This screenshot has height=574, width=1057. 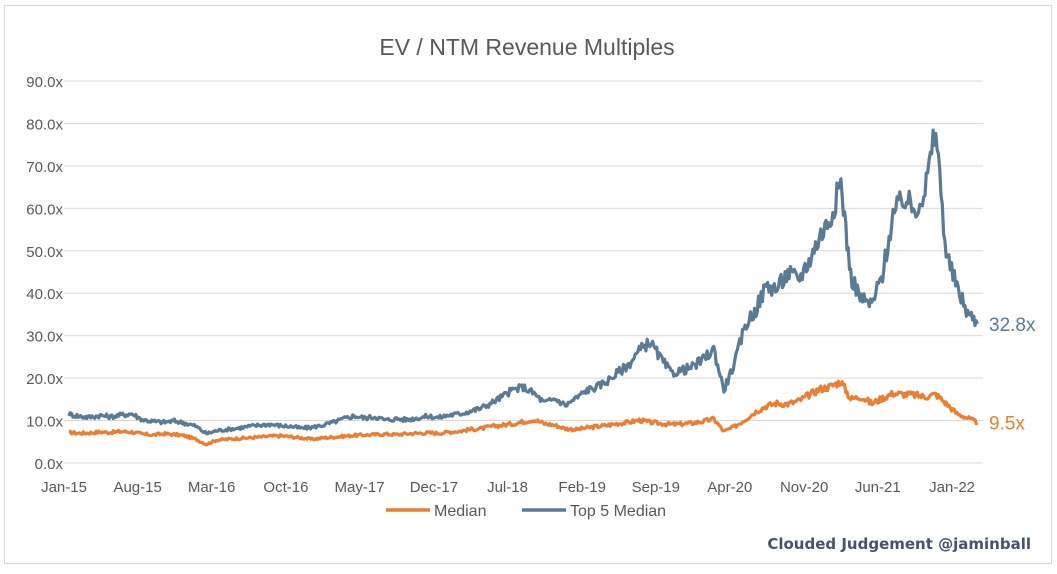 I want to click on y-tick-label: 80.0x, so click(x=44, y=124).